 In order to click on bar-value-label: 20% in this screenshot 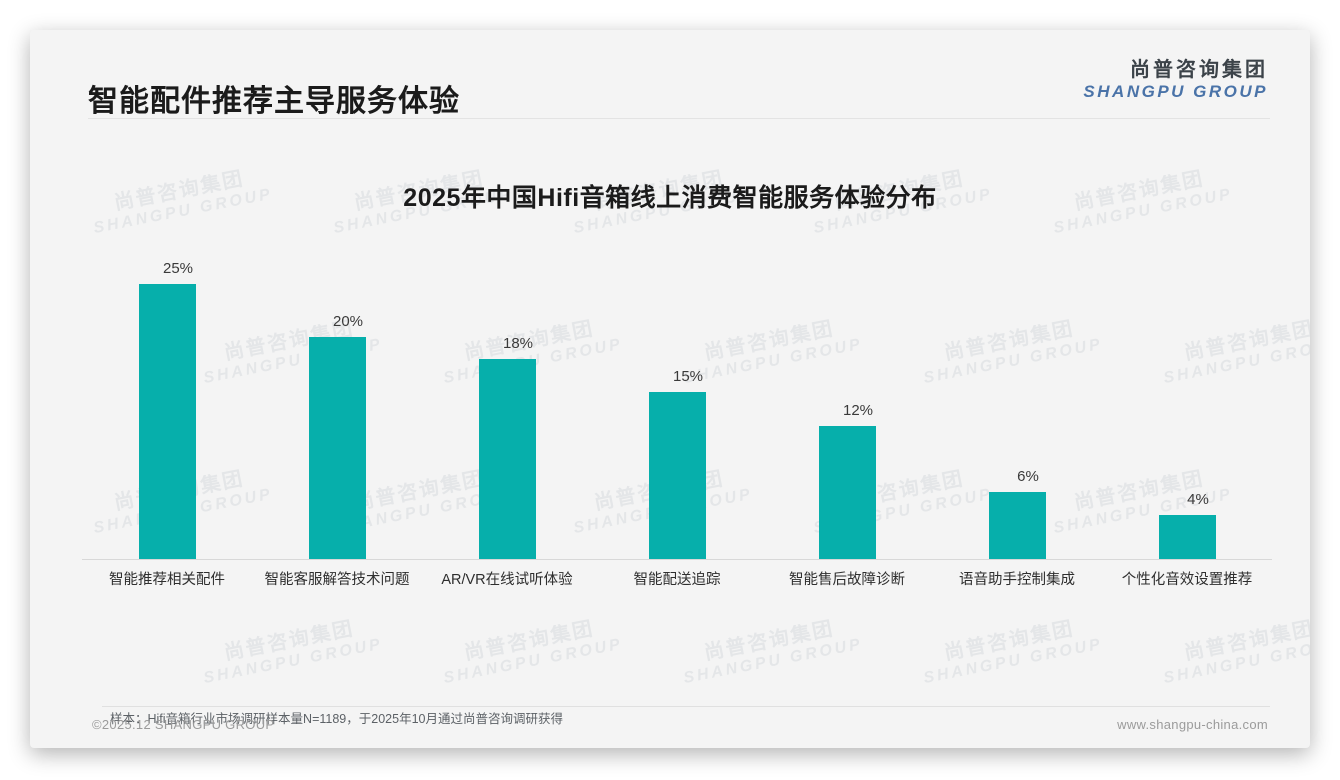, I will do `click(348, 321)`.